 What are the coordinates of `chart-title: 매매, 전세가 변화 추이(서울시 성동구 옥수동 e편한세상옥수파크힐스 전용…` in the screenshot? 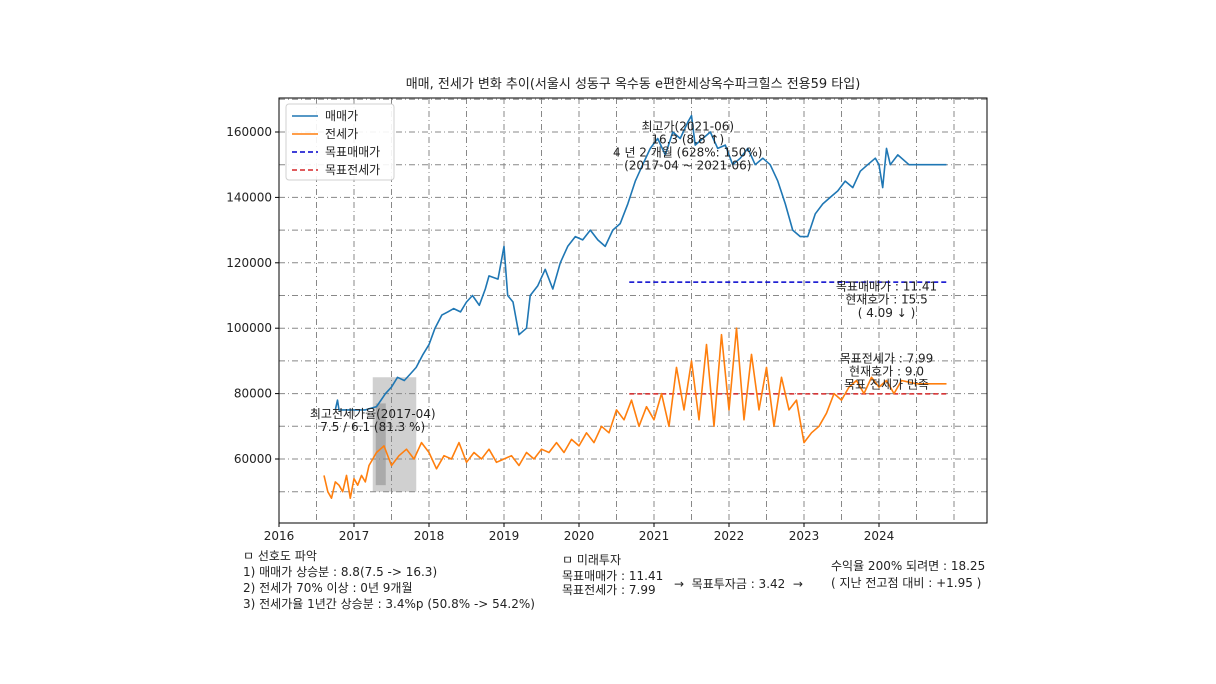 It's located at (633, 84).